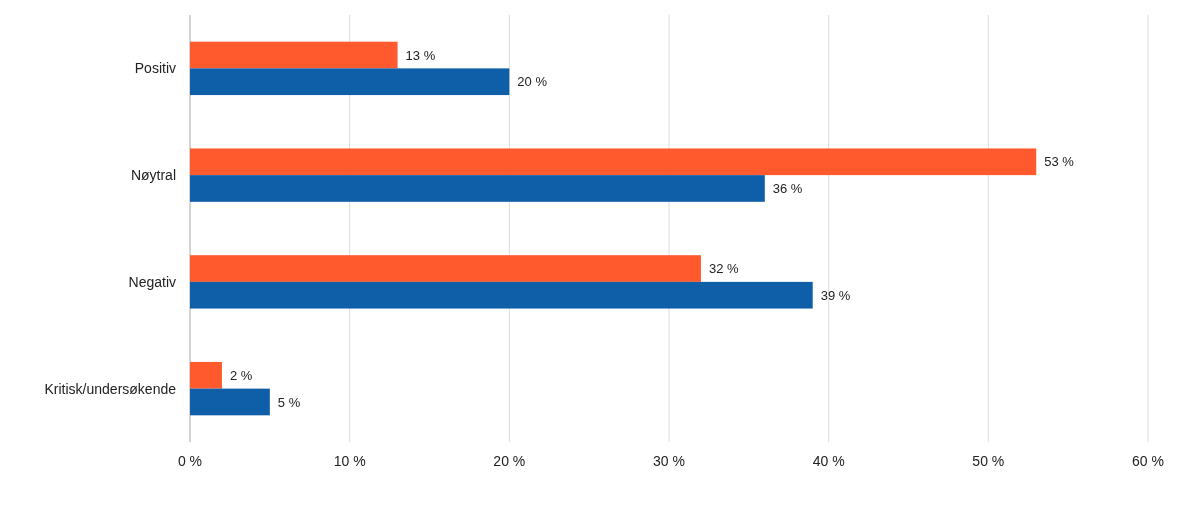 The width and height of the screenshot is (1187, 512). I want to click on y-tick-label: Kritisk/undersøkende, so click(110, 388).